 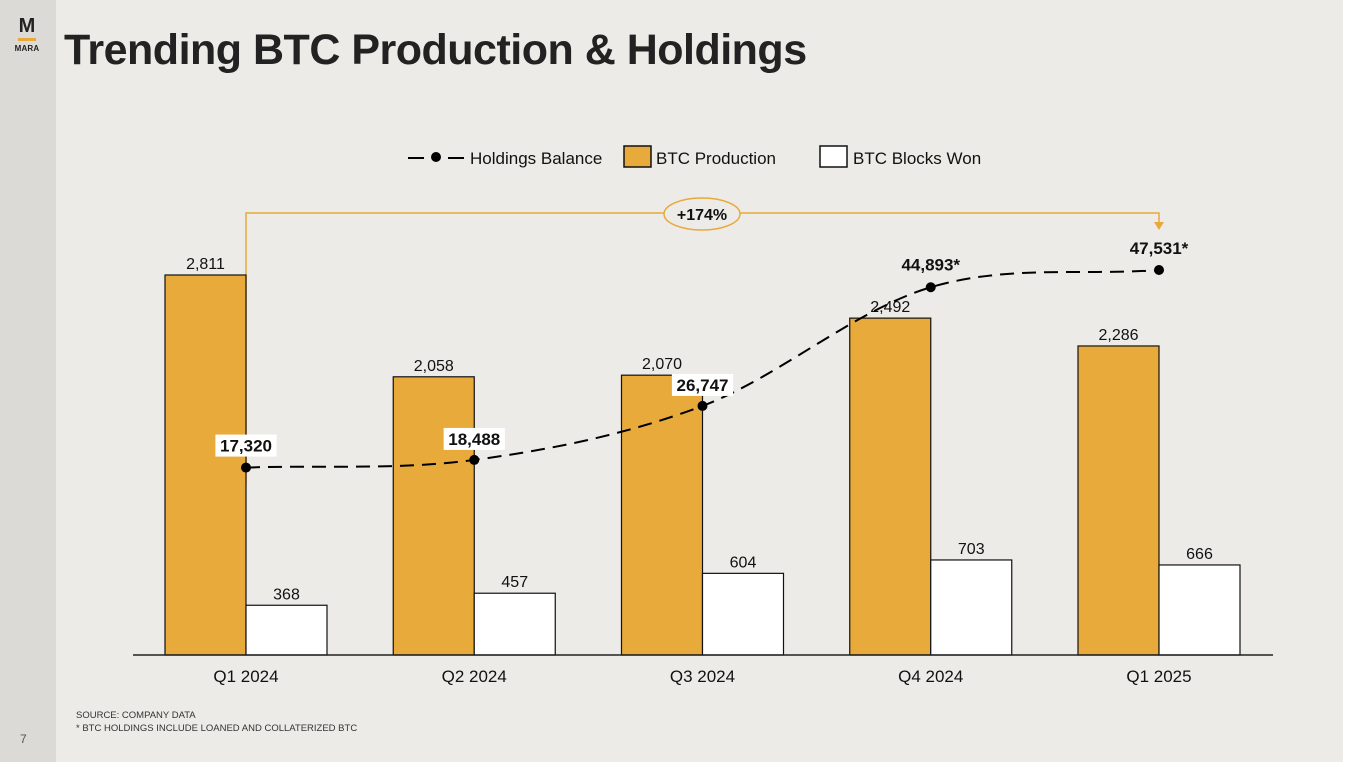 I want to click on x-tick-label: Q4 2024, so click(x=930, y=676).